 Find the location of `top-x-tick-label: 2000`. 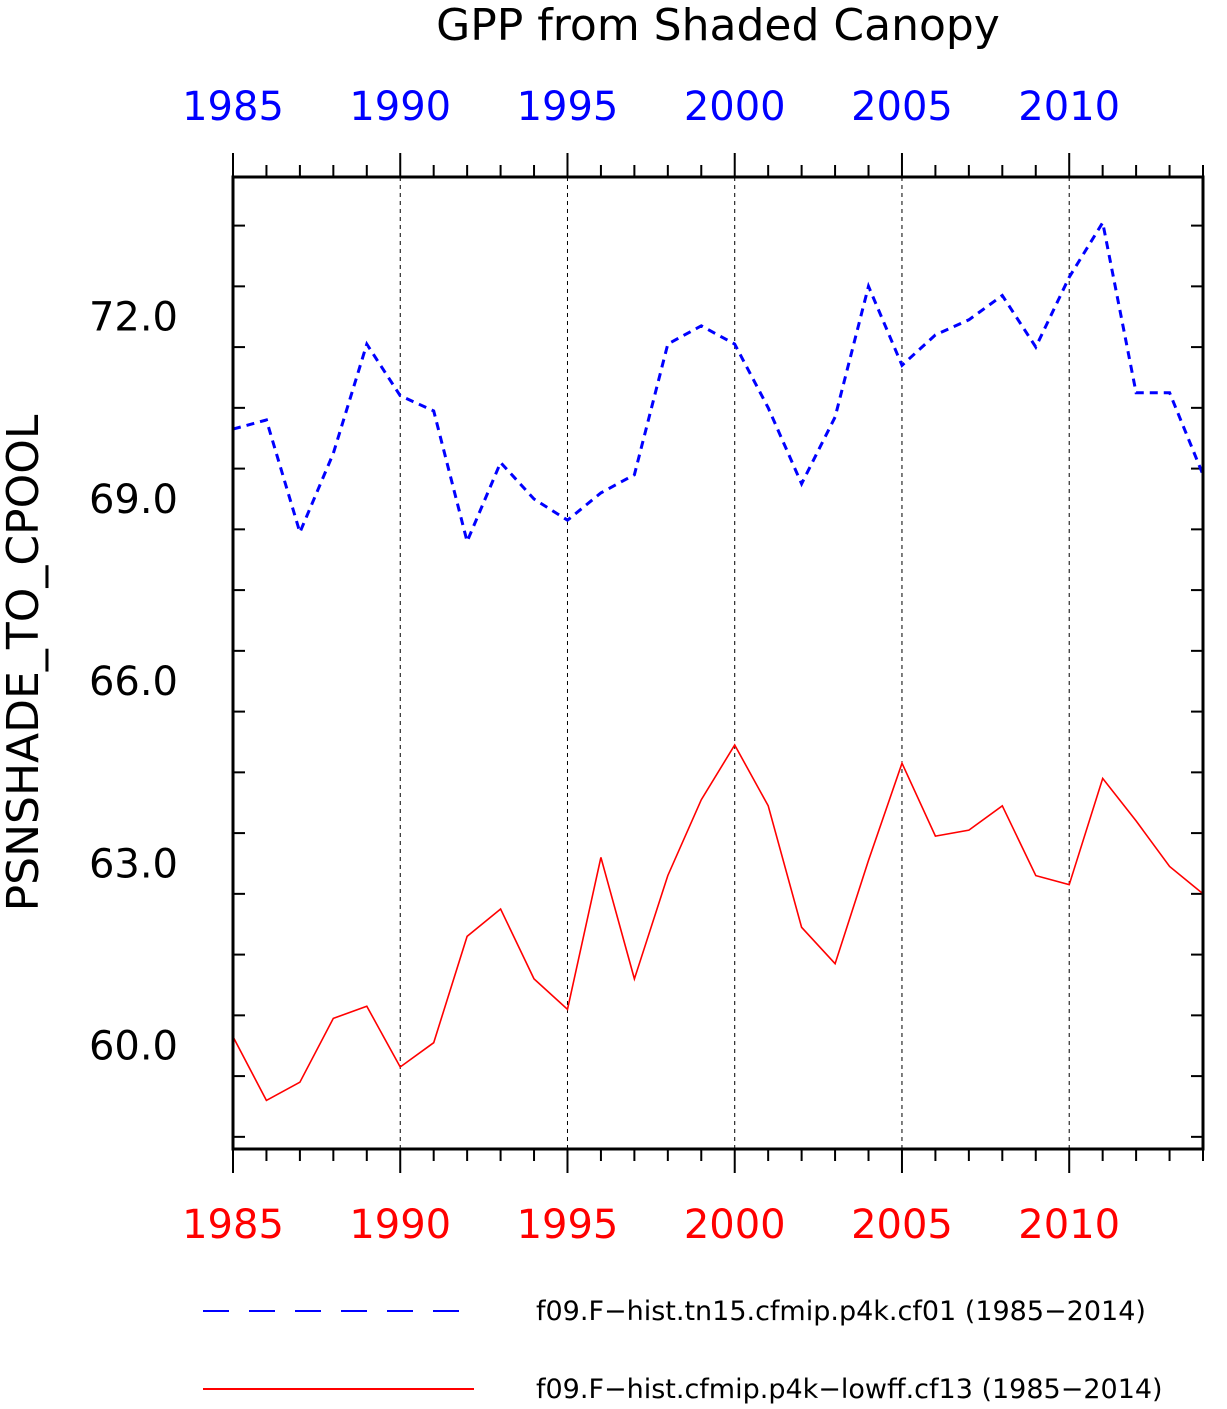

top-x-tick-label: 2000 is located at coordinates (735, 107).